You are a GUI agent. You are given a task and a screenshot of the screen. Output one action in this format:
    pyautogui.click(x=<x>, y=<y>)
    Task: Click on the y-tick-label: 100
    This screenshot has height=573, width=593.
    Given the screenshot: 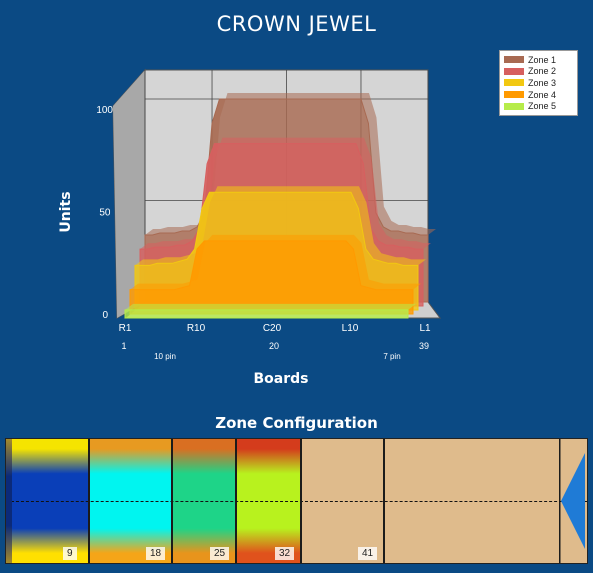 What is the action you would take?
    pyautogui.click(x=104, y=110)
    